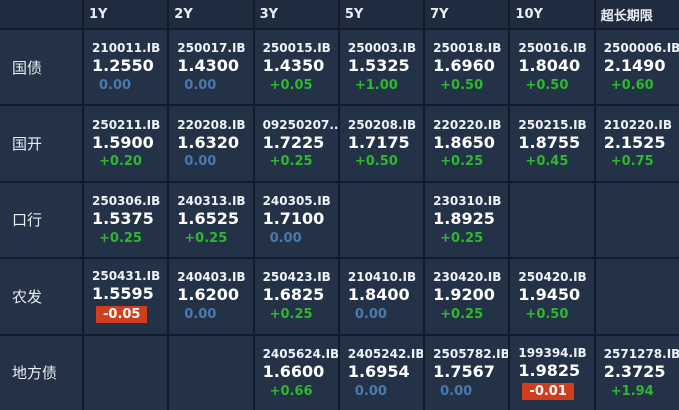  What do you see at coordinates (208, 295) in the screenshot?
I see `bond-yield: 1.6200` at bounding box center [208, 295].